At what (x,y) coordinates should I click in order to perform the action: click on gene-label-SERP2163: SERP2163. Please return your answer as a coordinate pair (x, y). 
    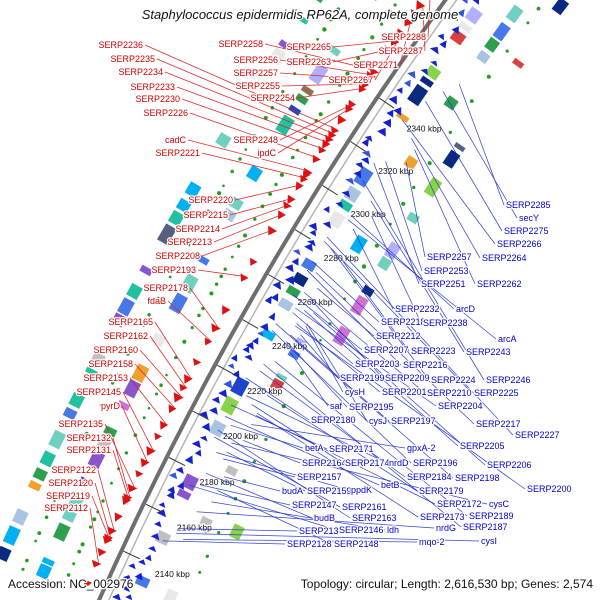
    Looking at the image, I should click on (374, 518).